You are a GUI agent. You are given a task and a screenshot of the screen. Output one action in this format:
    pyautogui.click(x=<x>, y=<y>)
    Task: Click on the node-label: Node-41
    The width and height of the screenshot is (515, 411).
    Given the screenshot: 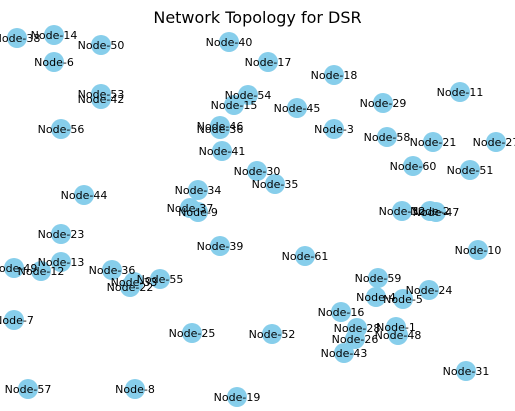 What is the action you would take?
    pyautogui.click(x=222, y=151)
    